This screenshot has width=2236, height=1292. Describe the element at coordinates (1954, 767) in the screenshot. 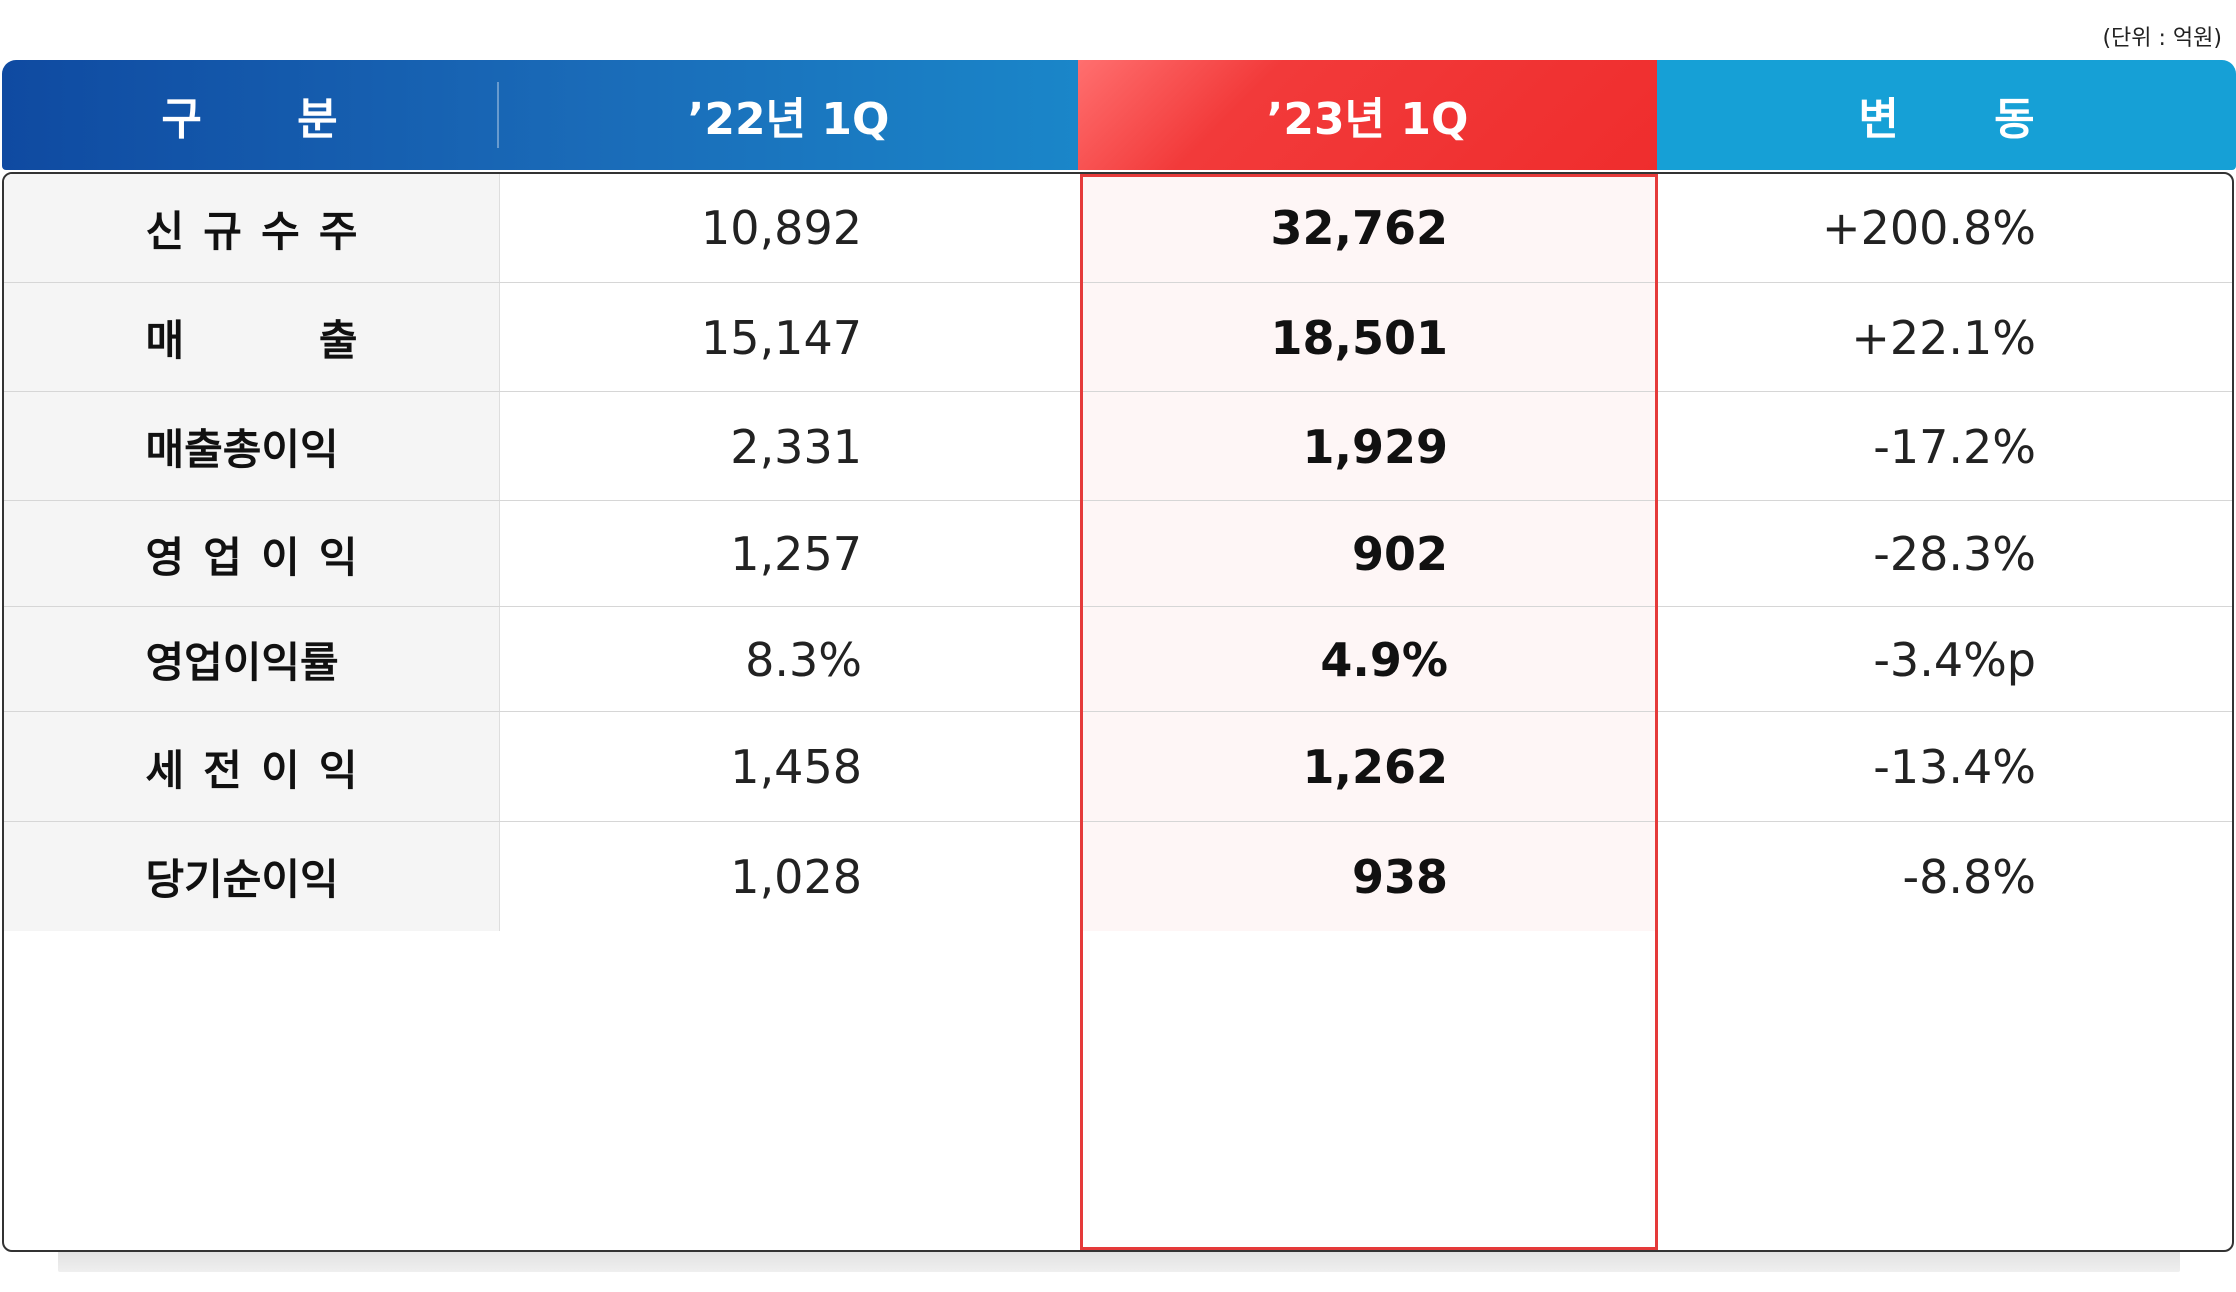

I see `value-change: -13.4%` at that location.